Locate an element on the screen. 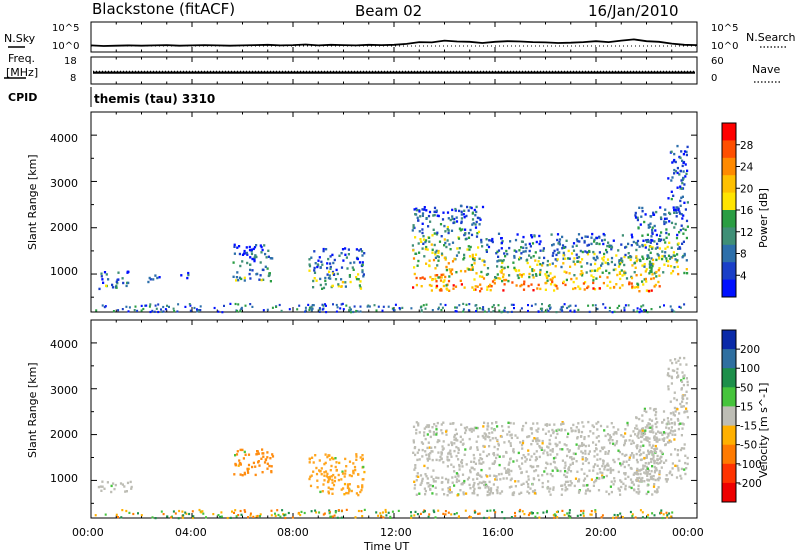  freq-label: Freq. is located at coordinates (21, 58).